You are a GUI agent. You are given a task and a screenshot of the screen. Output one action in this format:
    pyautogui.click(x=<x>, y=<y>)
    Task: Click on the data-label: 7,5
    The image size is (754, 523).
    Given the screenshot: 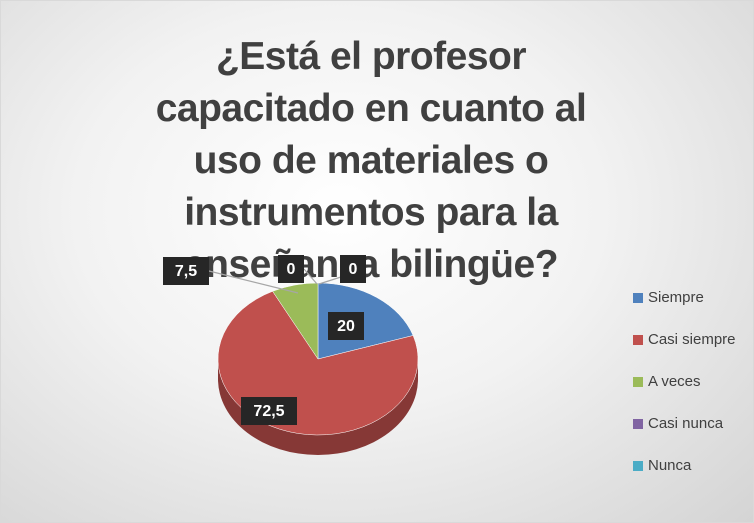 What is the action you would take?
    pyautogui.click(x=186, y=271)
    